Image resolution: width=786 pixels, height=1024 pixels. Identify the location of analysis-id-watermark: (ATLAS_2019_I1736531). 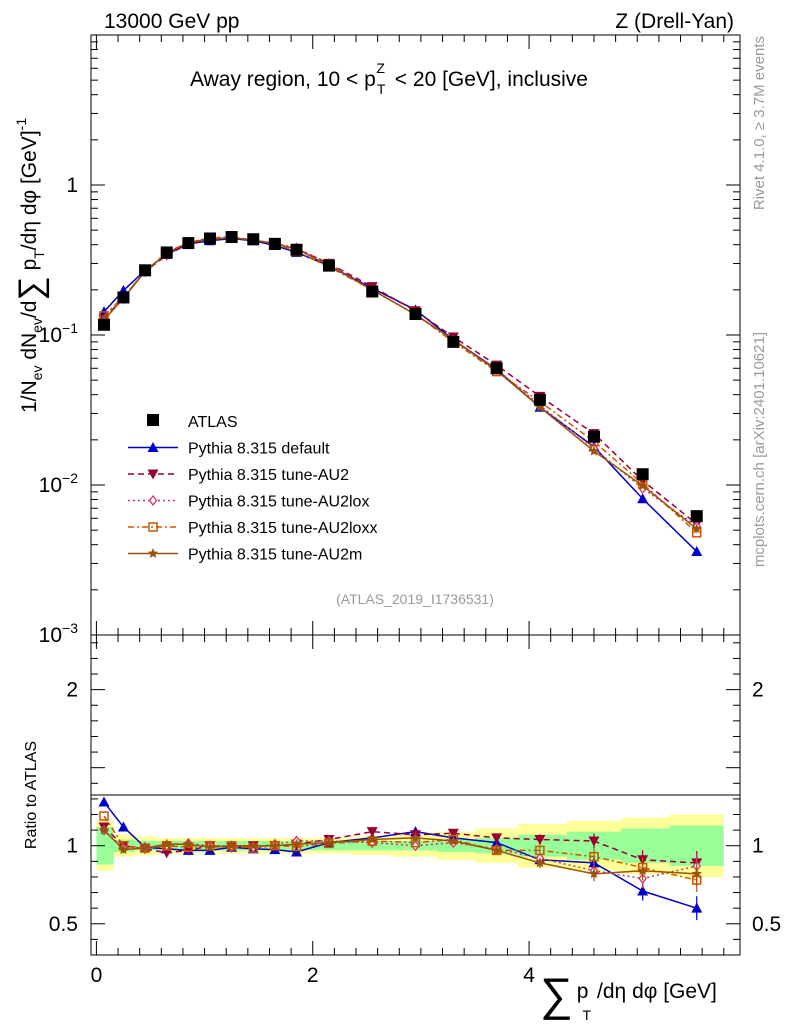
(415, 599).